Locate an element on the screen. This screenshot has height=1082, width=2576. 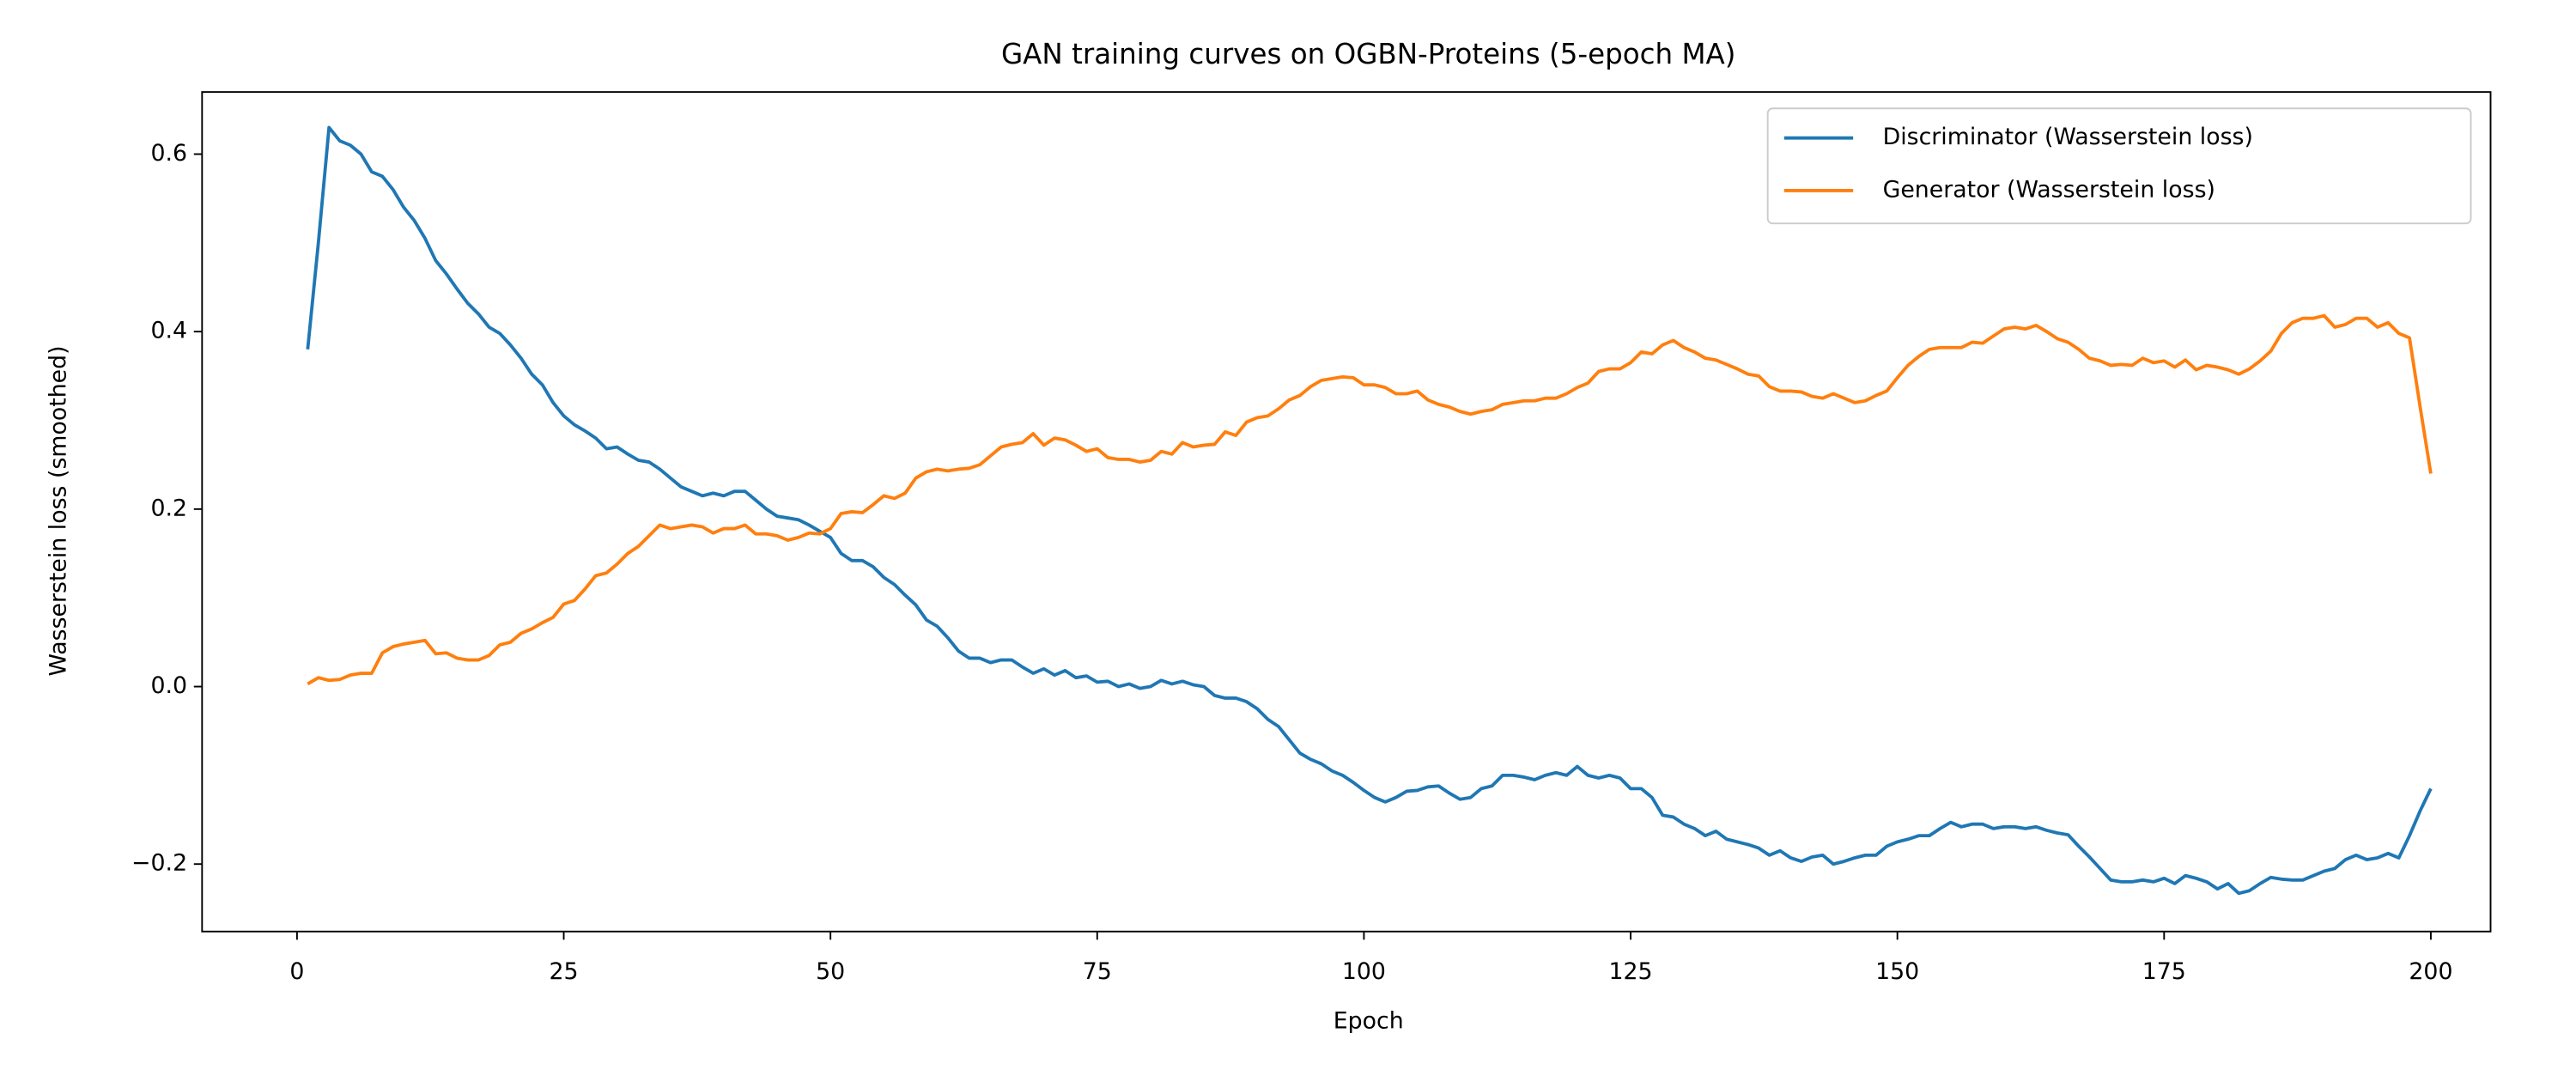
x-tick-label: 50 is located at coordinates (830, 972).